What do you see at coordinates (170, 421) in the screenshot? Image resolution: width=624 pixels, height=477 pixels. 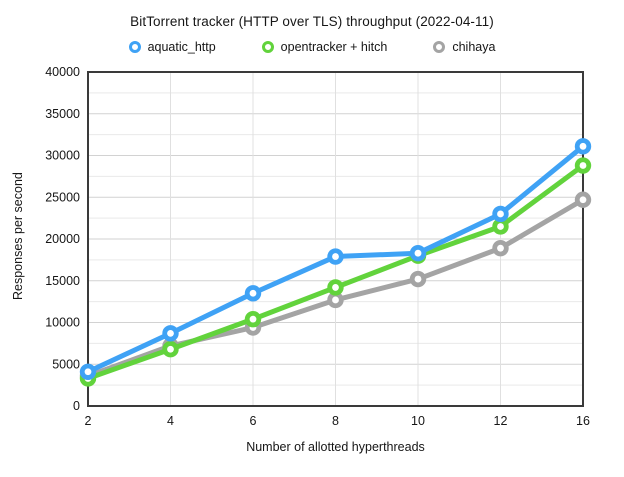 I see `x-tick-label: 4` at bounding box center [170, 421].